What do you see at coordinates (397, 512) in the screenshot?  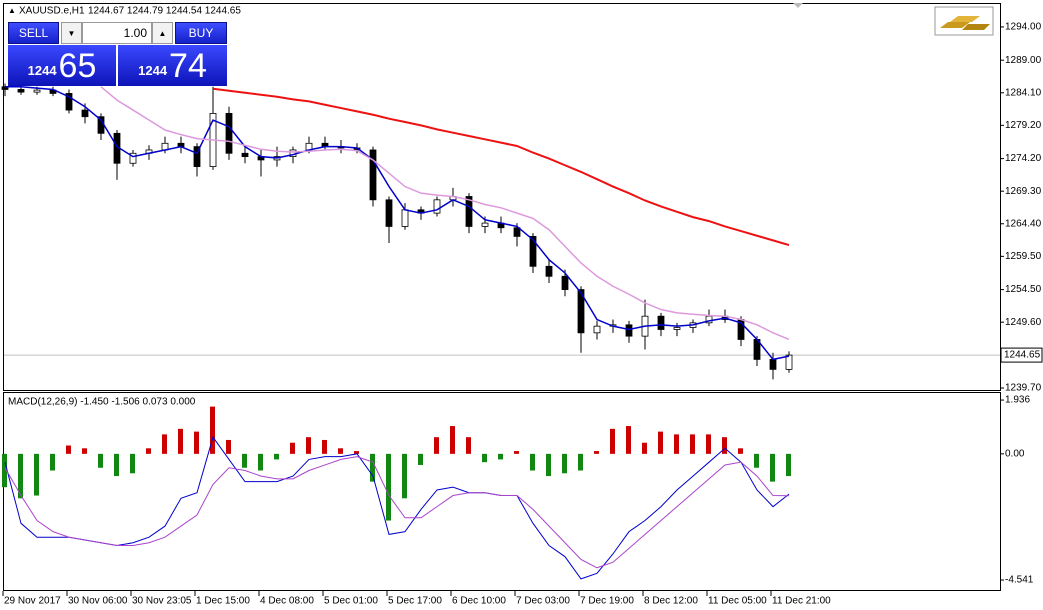 I see `macd-line` at bounding box center [397, 512].